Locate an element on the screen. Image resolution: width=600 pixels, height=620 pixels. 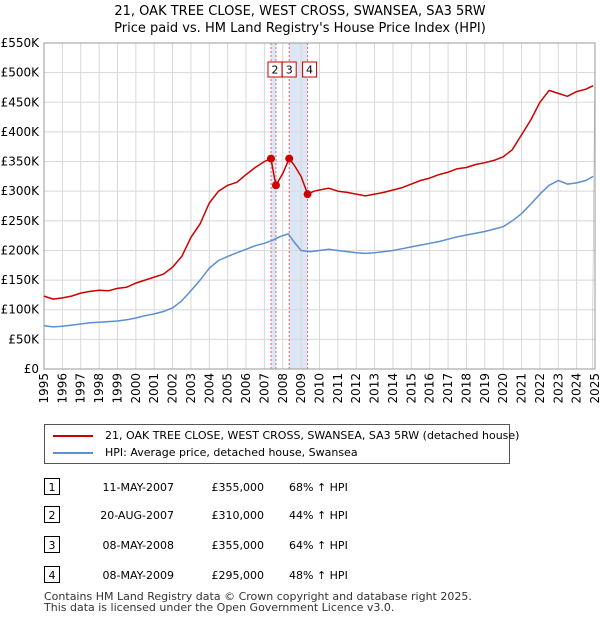
sale-date: 20-AUG-2007 is located at coordinates (137, 515).